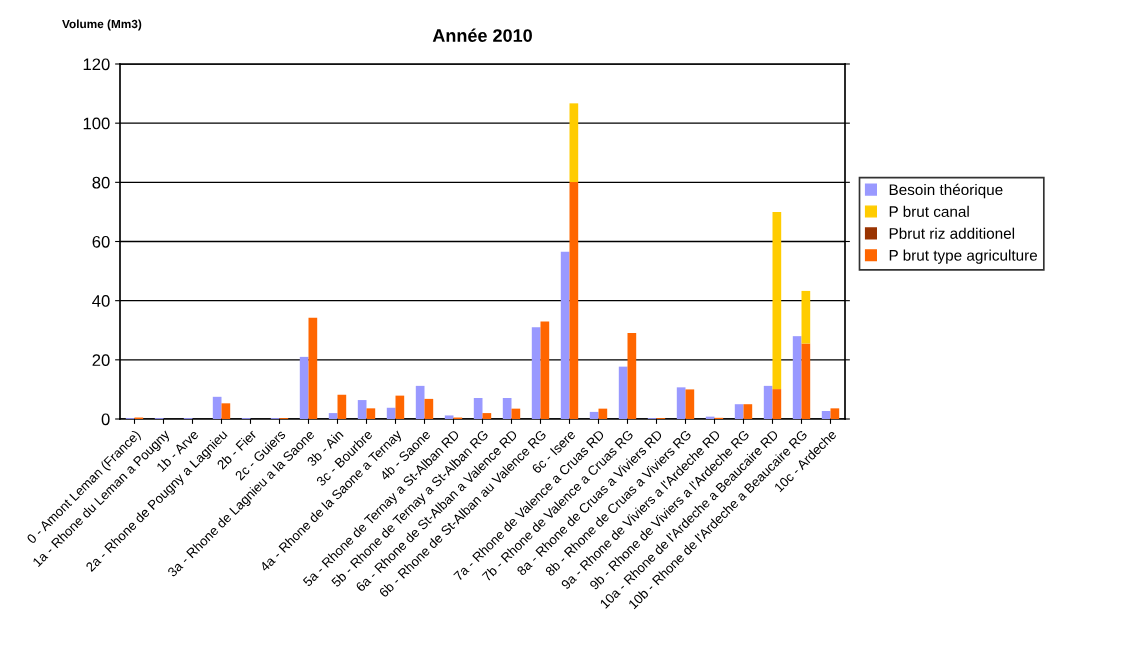 This screenshot has height=659, width=1132. Describe the element at coordinates (101, 182) in the screenshot. I see `y-tick-label: 80` at that location.